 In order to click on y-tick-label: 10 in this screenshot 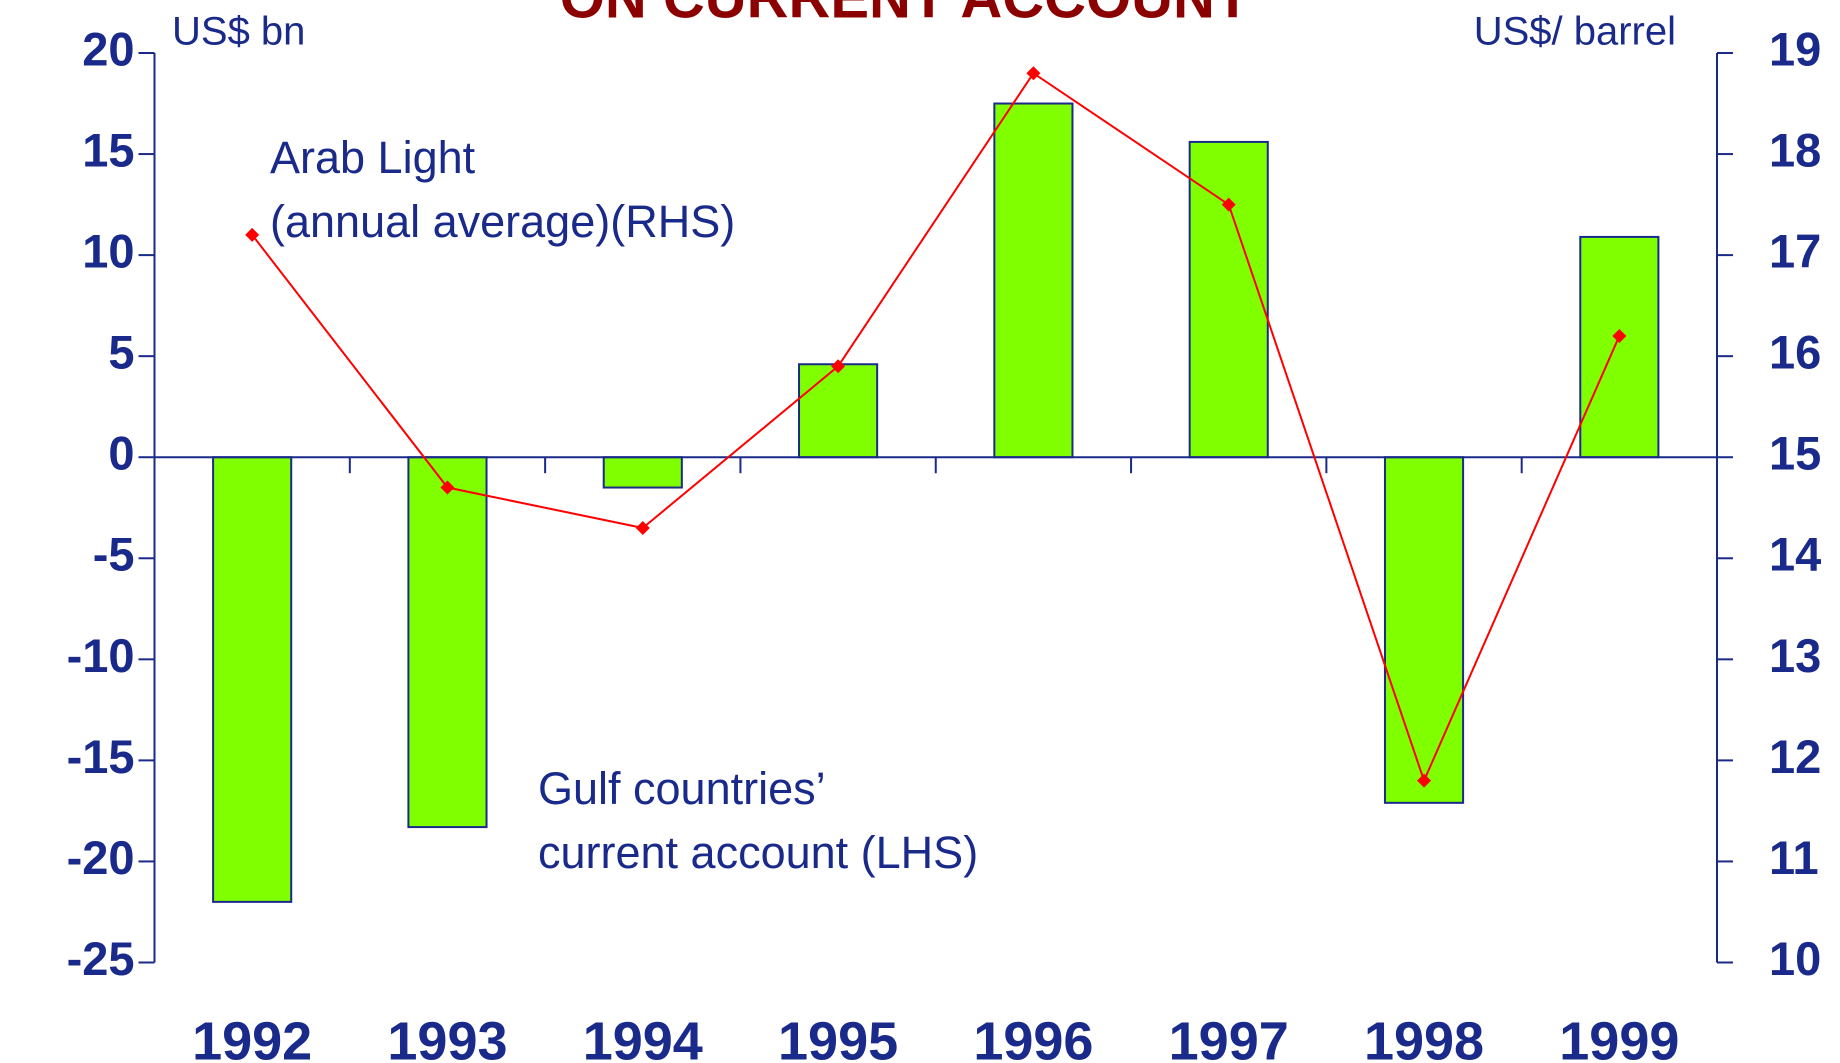, I will do `click(108, 251)`.